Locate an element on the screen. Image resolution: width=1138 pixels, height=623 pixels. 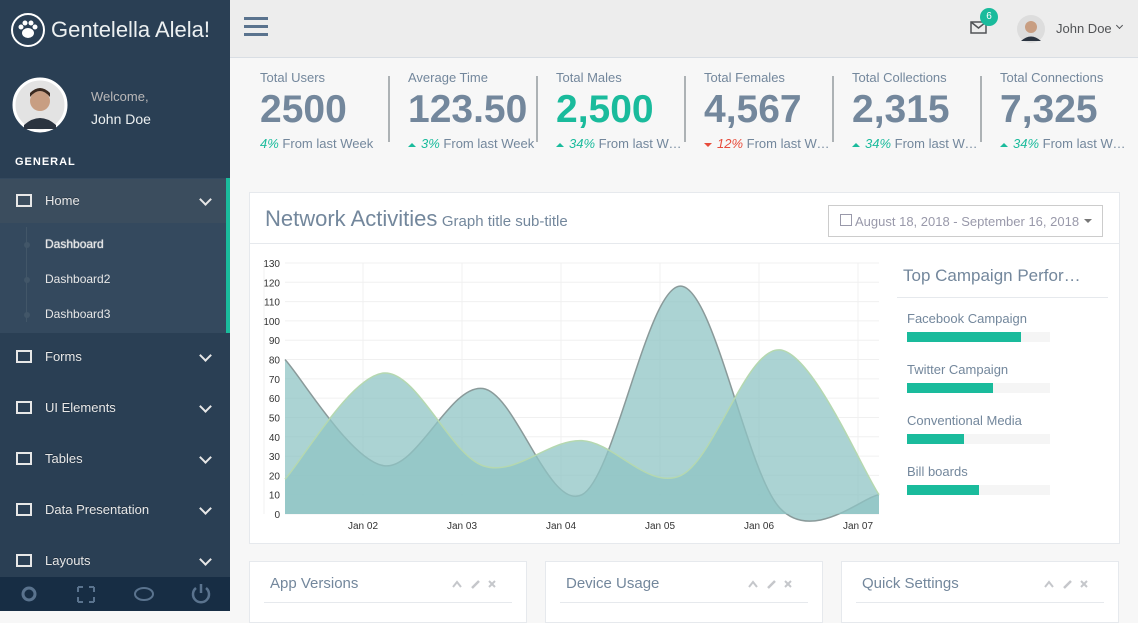
menu-toggle is located at coordinates (256, 27).